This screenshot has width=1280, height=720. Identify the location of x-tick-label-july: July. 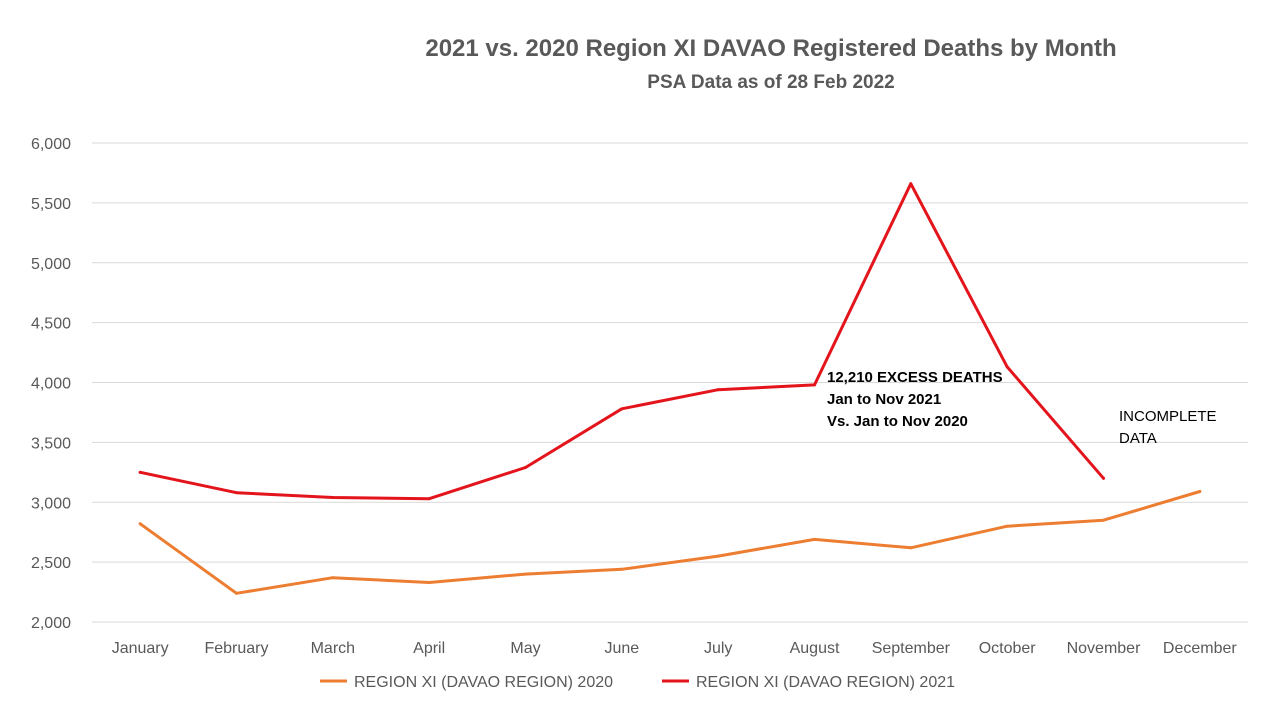
(718, 648).